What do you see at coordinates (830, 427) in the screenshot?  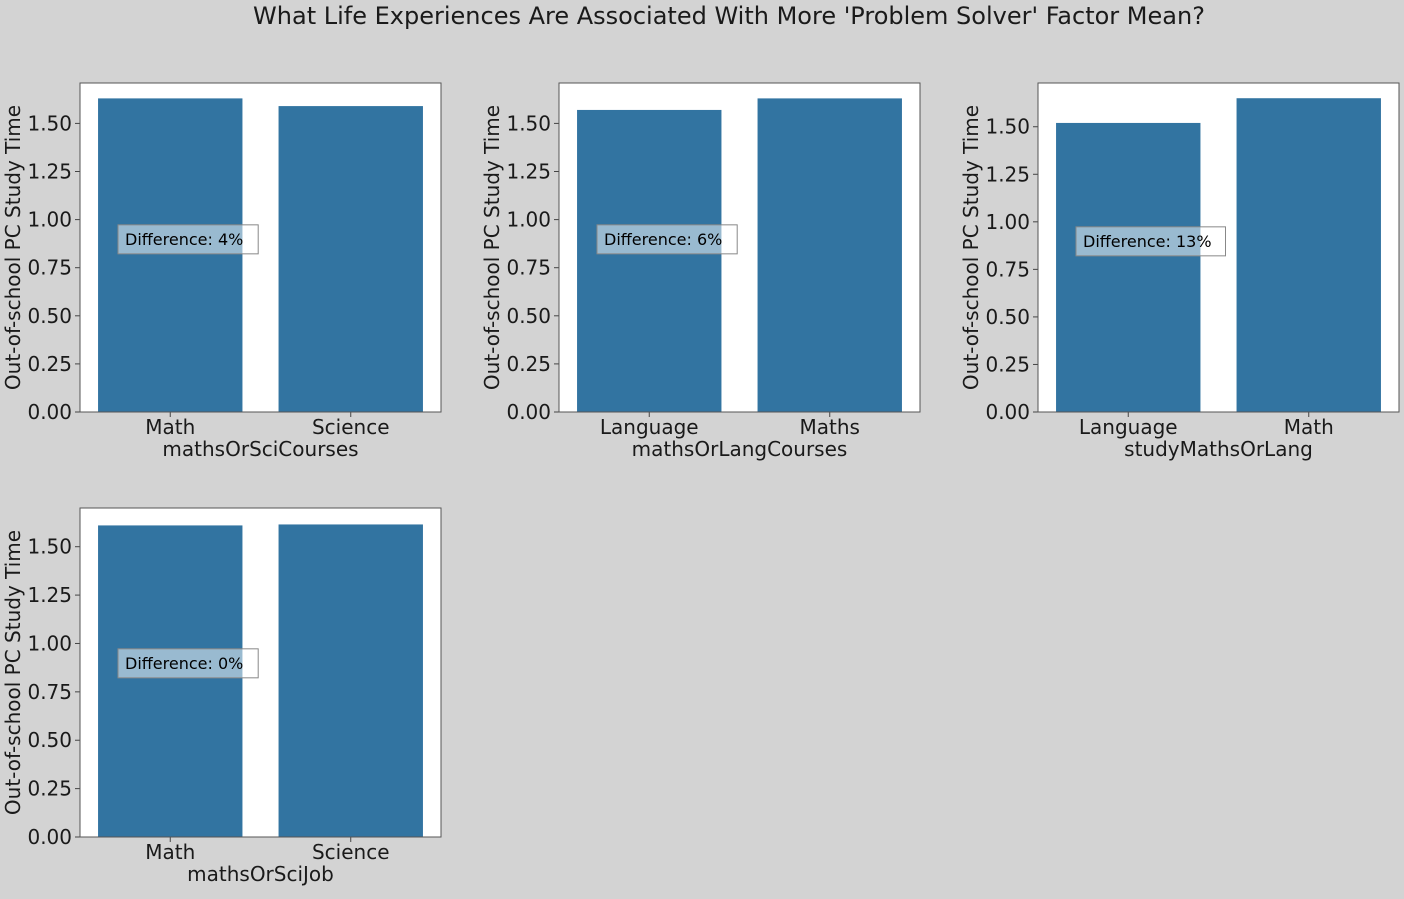 I see `x-tick-label: Maths` at bounding box center [830, 427].